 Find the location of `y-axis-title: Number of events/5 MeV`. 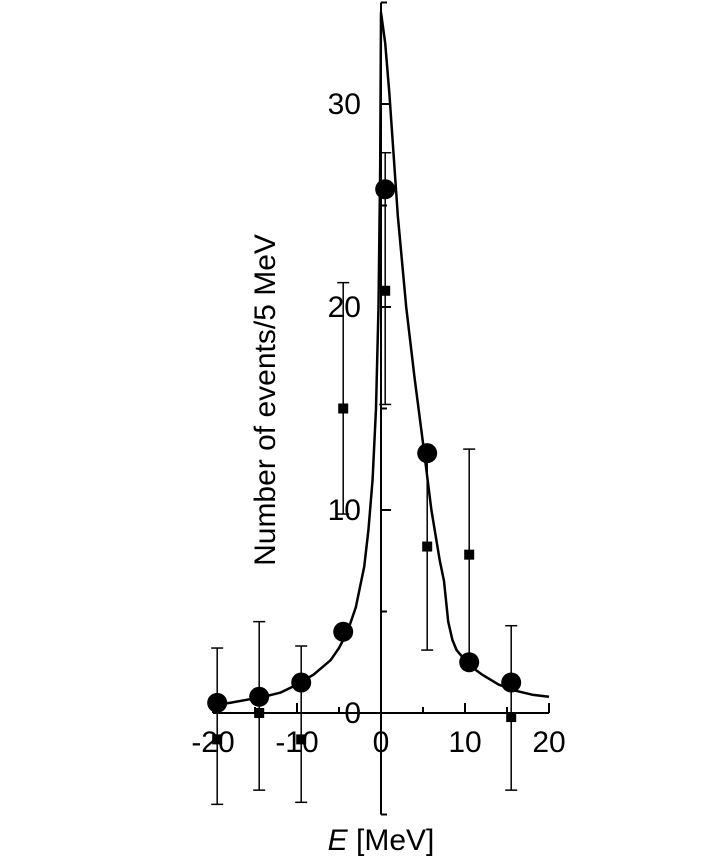

y-axis-title: Number of events/5 MeV is located at coordinates (265, 400).